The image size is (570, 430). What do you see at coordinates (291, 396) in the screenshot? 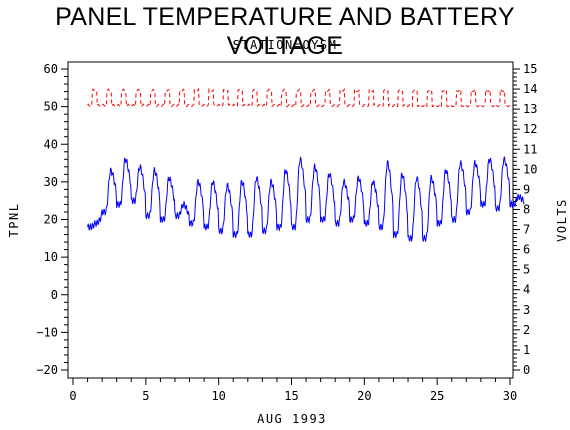
I see `x-tick-label: 15` at bounding box center [291, 396].